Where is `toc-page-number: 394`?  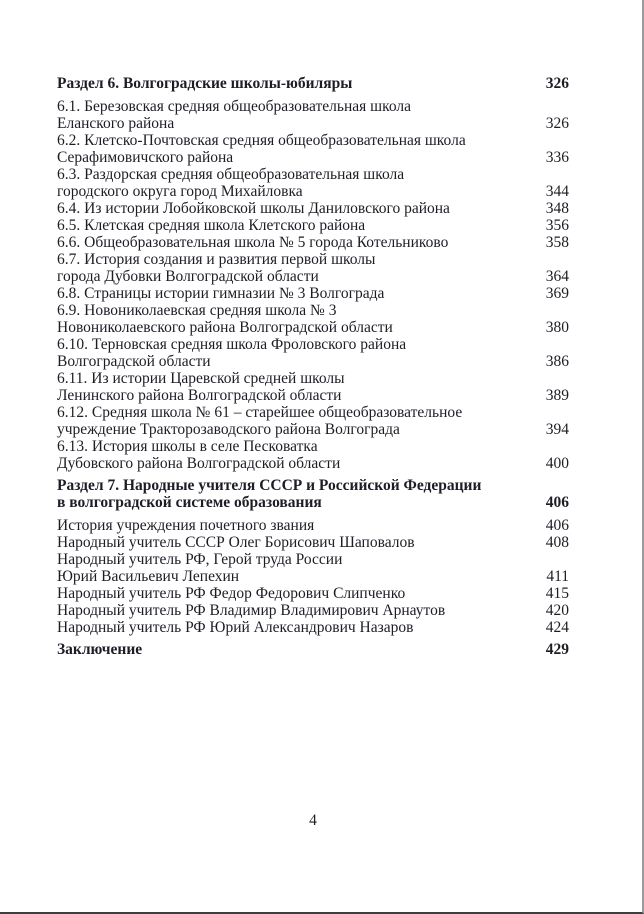 toc-page-number: 394 is located at coordinates (557, 429).